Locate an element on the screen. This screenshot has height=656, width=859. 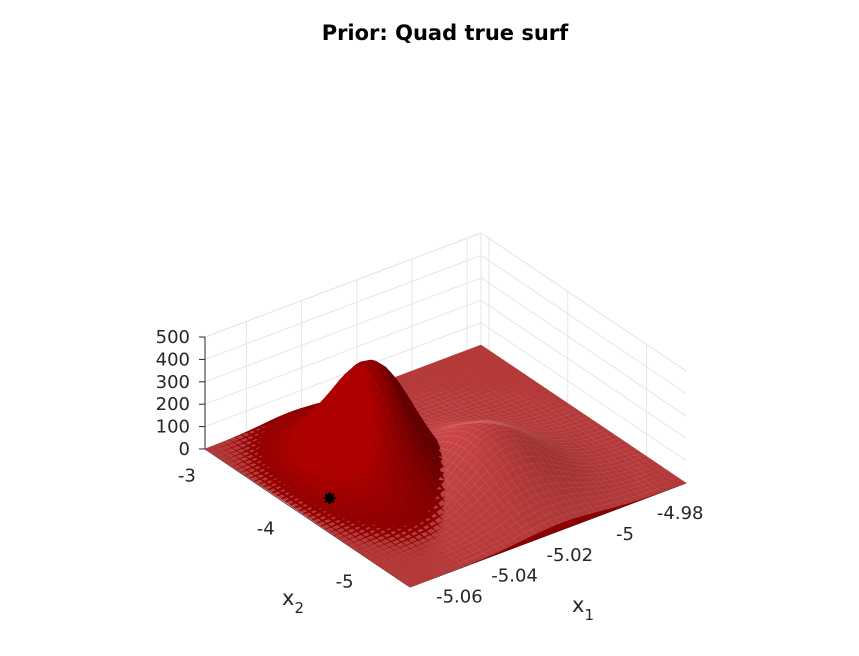
x-tick-label: -4.98 is located at coordinates (680, 513).